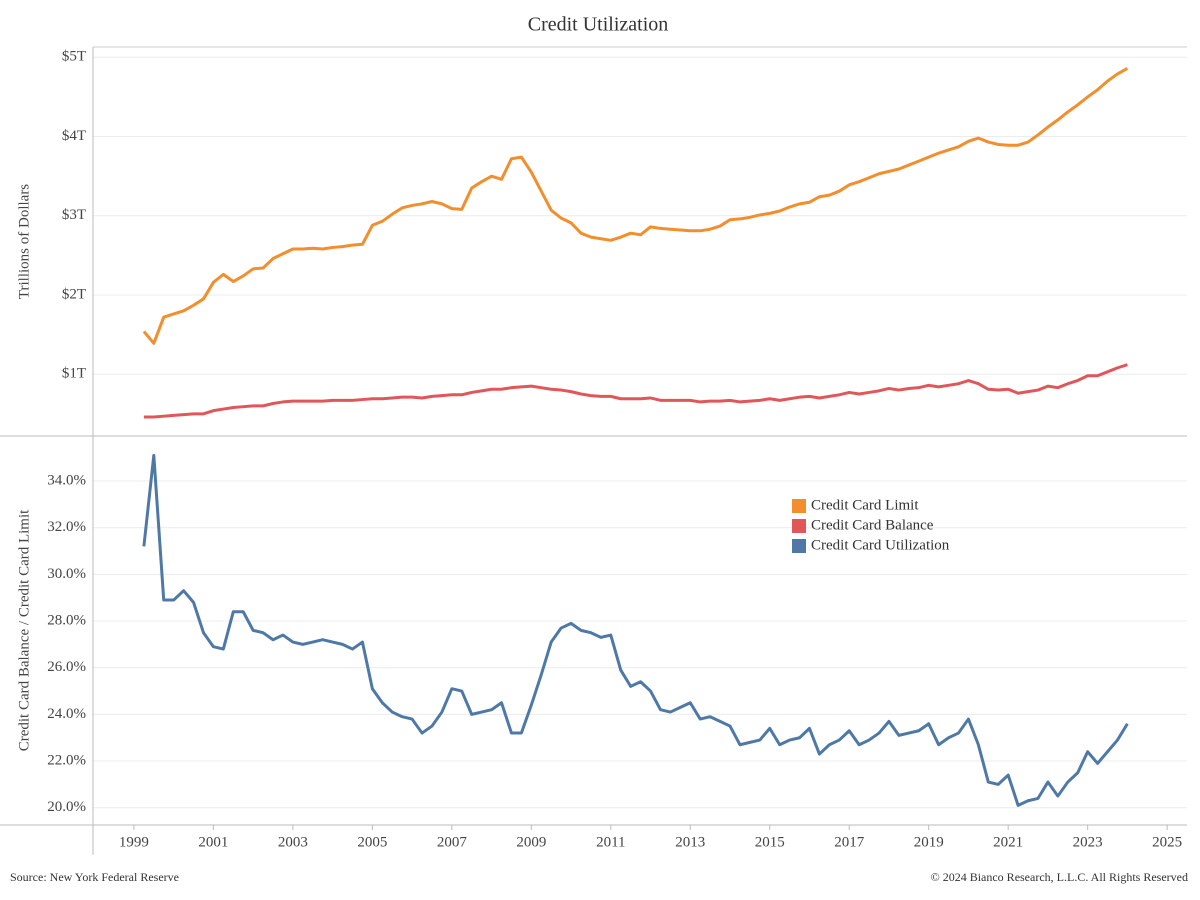  What do you see at coordinates (66, 527) in the screenshot?
I see `y-tick-label: 32.0%` at bounding box center [66, 527].